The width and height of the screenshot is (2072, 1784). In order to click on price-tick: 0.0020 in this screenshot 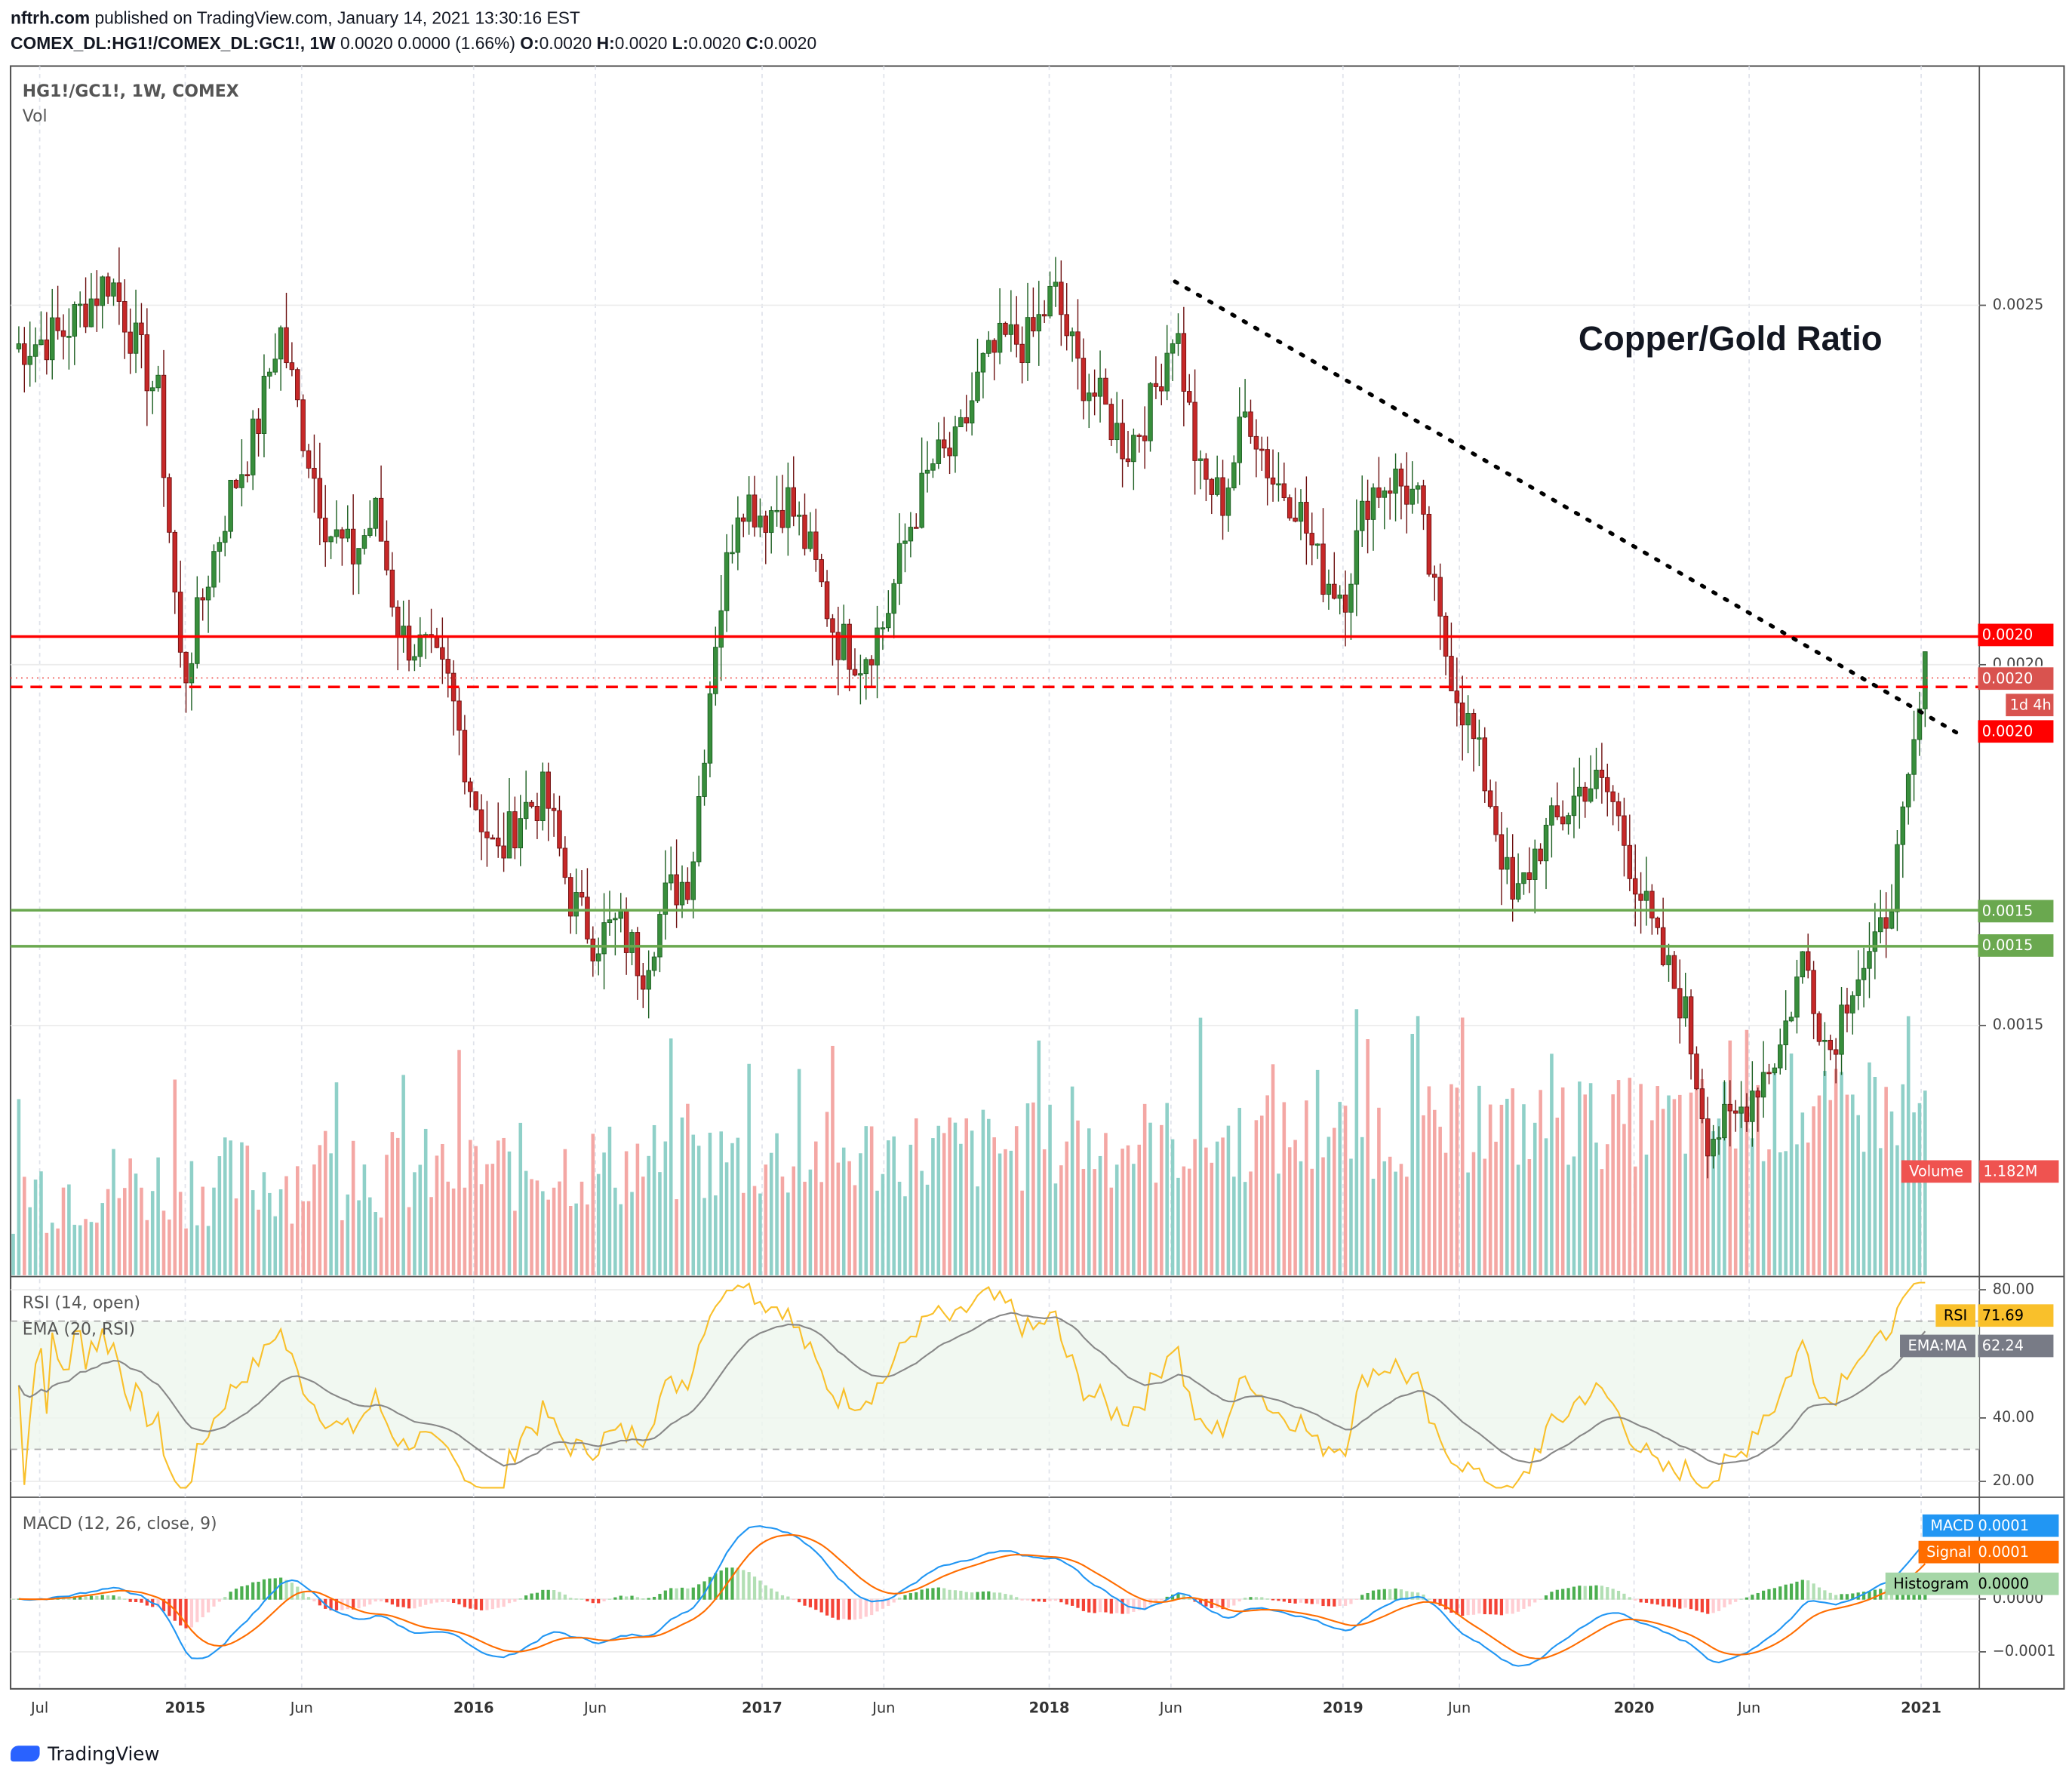, I will do `click(2018, 660)`.